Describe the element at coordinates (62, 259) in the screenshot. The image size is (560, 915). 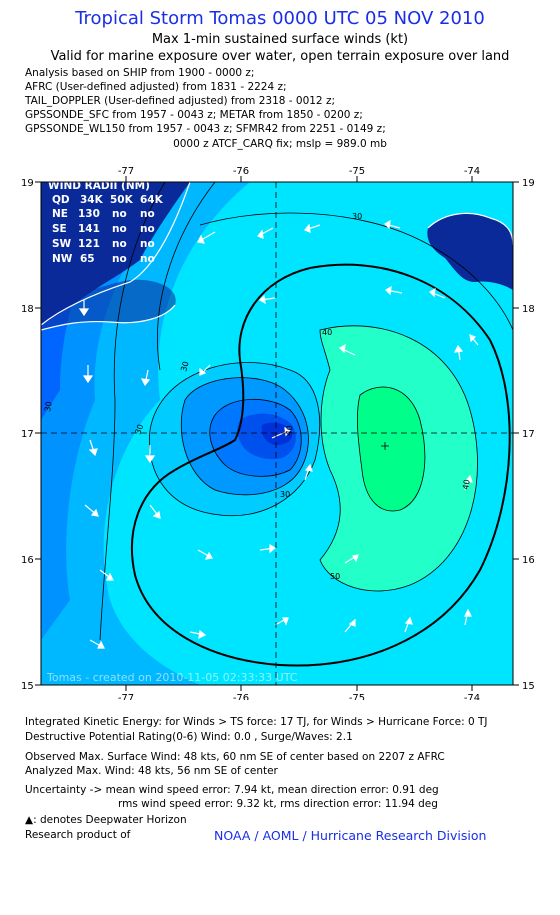
I see `wind-radii-cell: NW` at that location.